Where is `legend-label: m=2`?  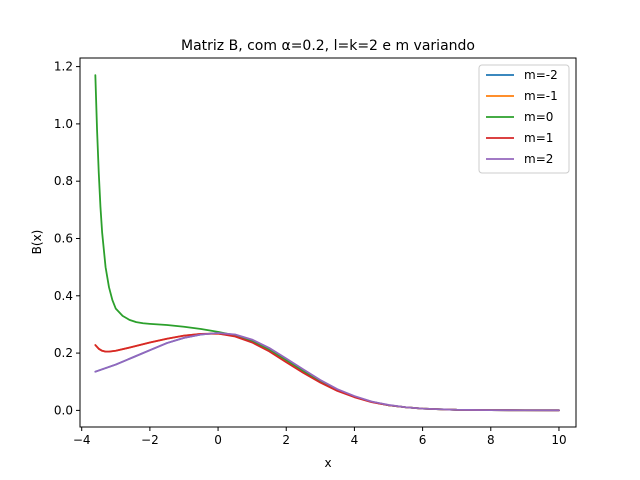 legend-label: m=2 is located at coordinates (538, 159).